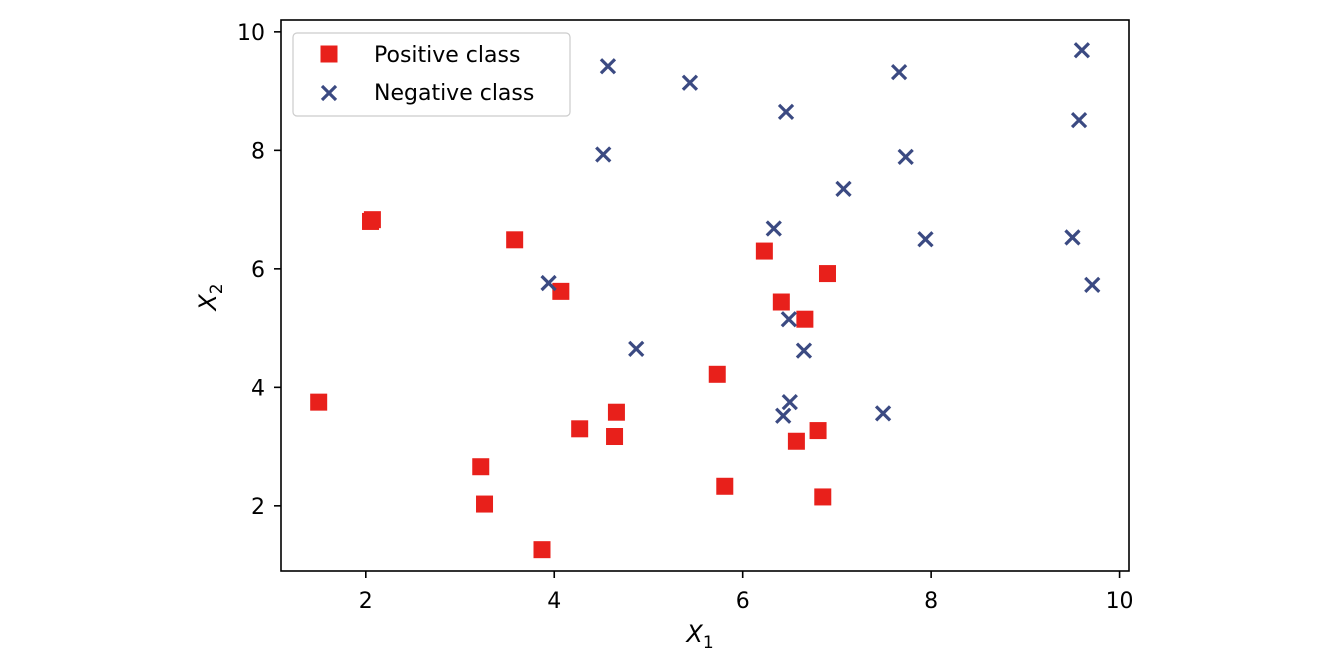 Image resolution: width=1330 pixels, height=671 pixels. Describe the element at coordinates (1120, 601) in the screenshot. I see `x-tick-label: 10` at that location.